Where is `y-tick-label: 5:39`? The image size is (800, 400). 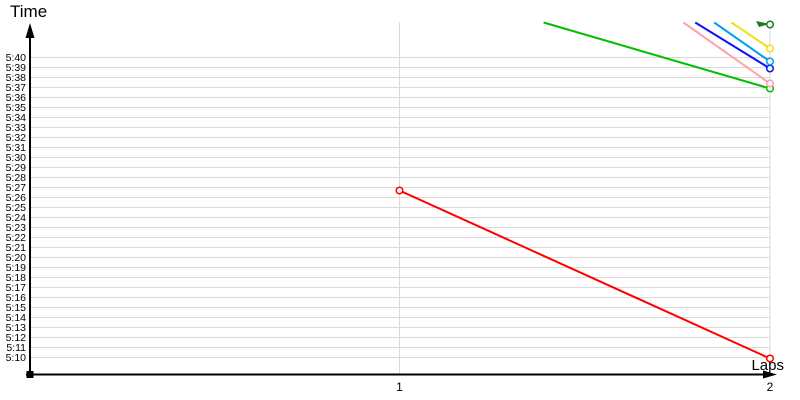 y-tick-label: 5:39 is located at coordinates (16, 68).